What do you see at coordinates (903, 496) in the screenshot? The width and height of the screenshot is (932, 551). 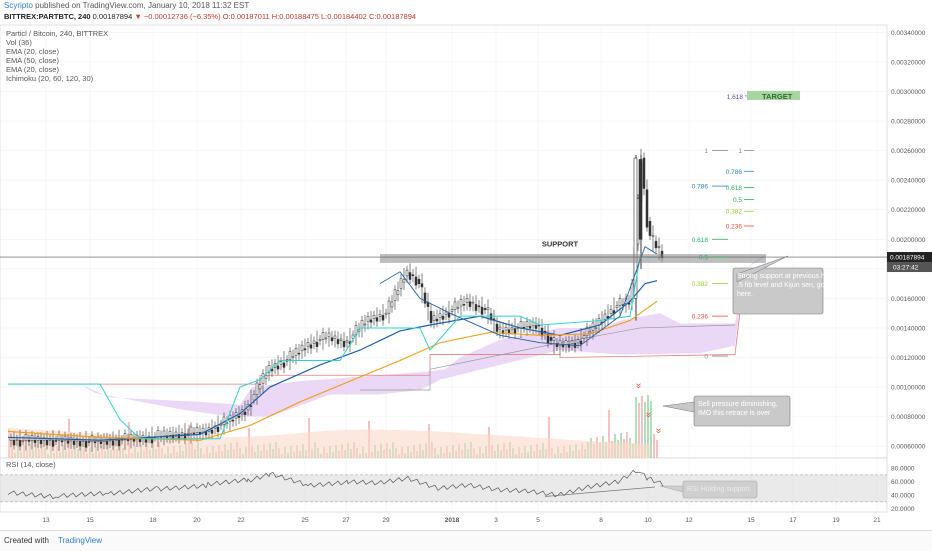 I see `rsi-tick-label: 40.0000` at bounding box center [903, 496].